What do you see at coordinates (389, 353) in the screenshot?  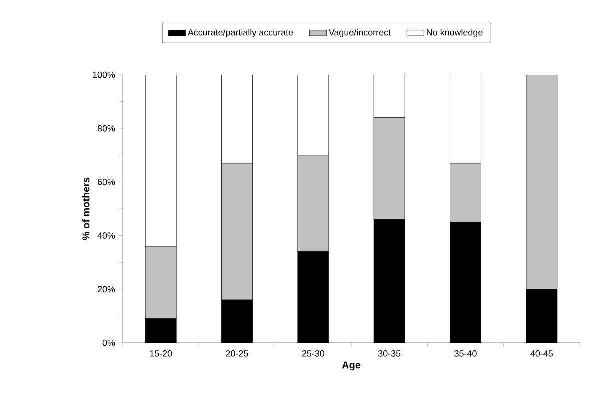 I see `x-tick-label: 30-35` at bounding box center [389, 353].